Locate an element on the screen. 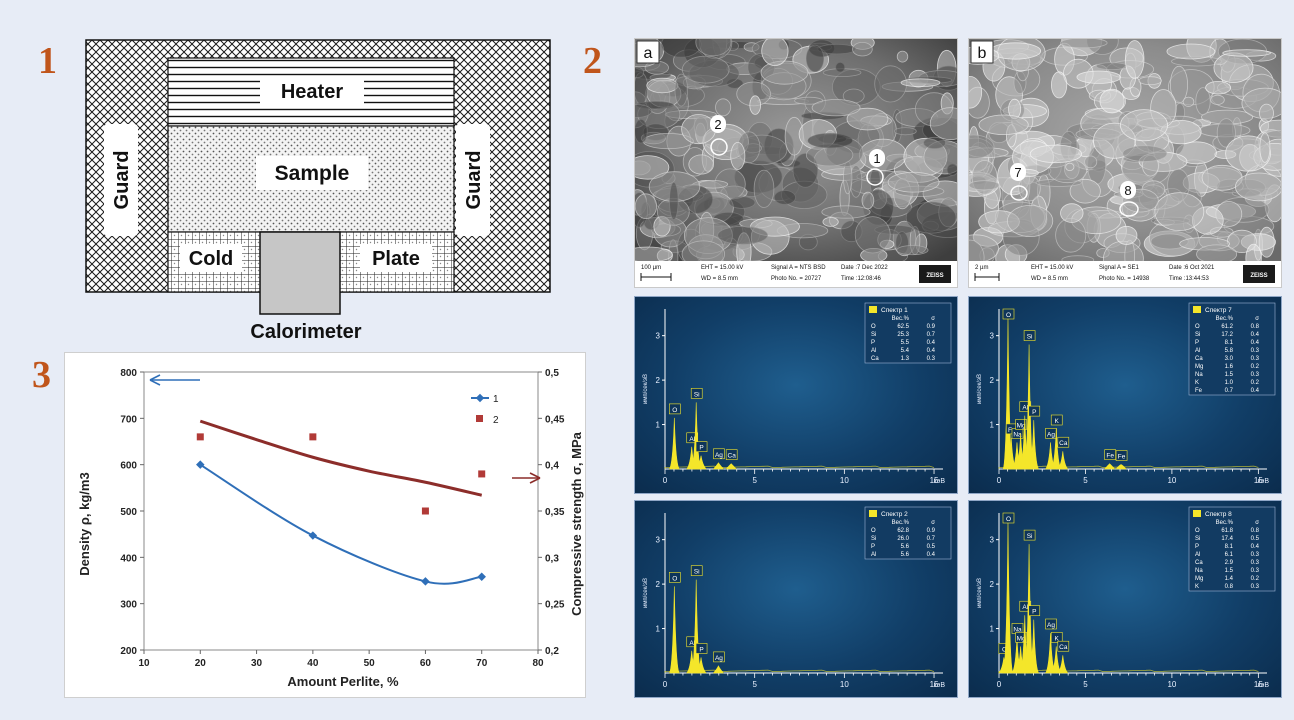 Image resolution: width=1294 pixels, height=720 pixels. svg-text: 100 µm is located at coordinates (651, 268).